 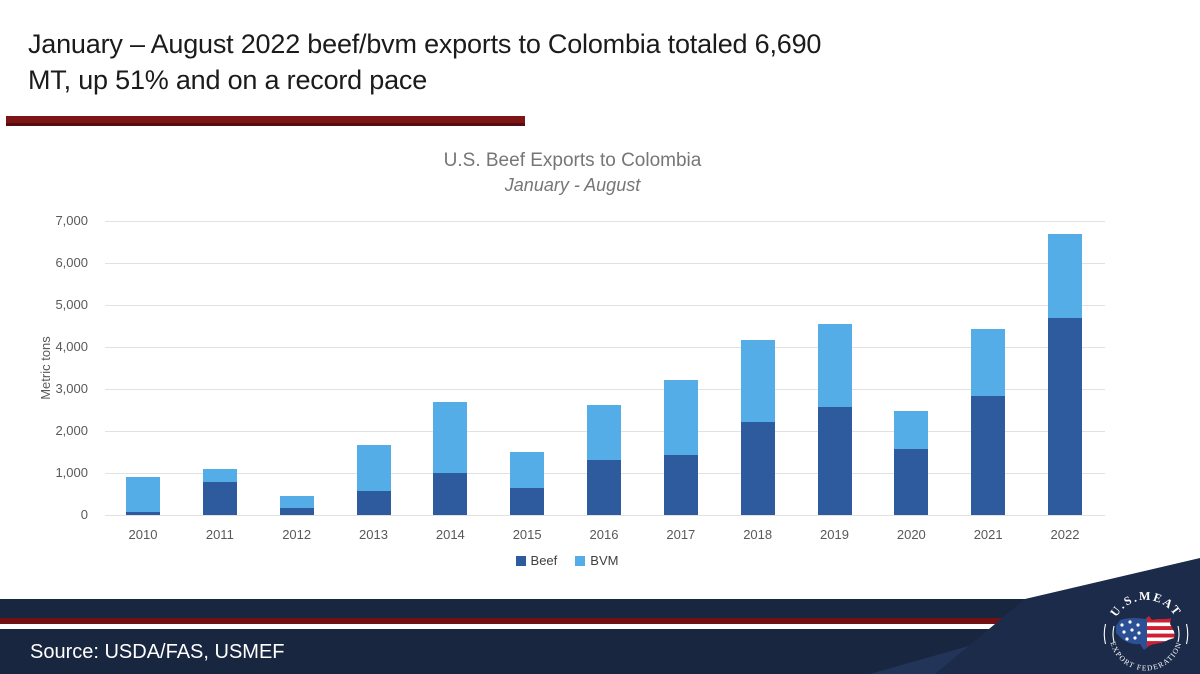 I want to click on bar-2017, so click(x=680, y=447).